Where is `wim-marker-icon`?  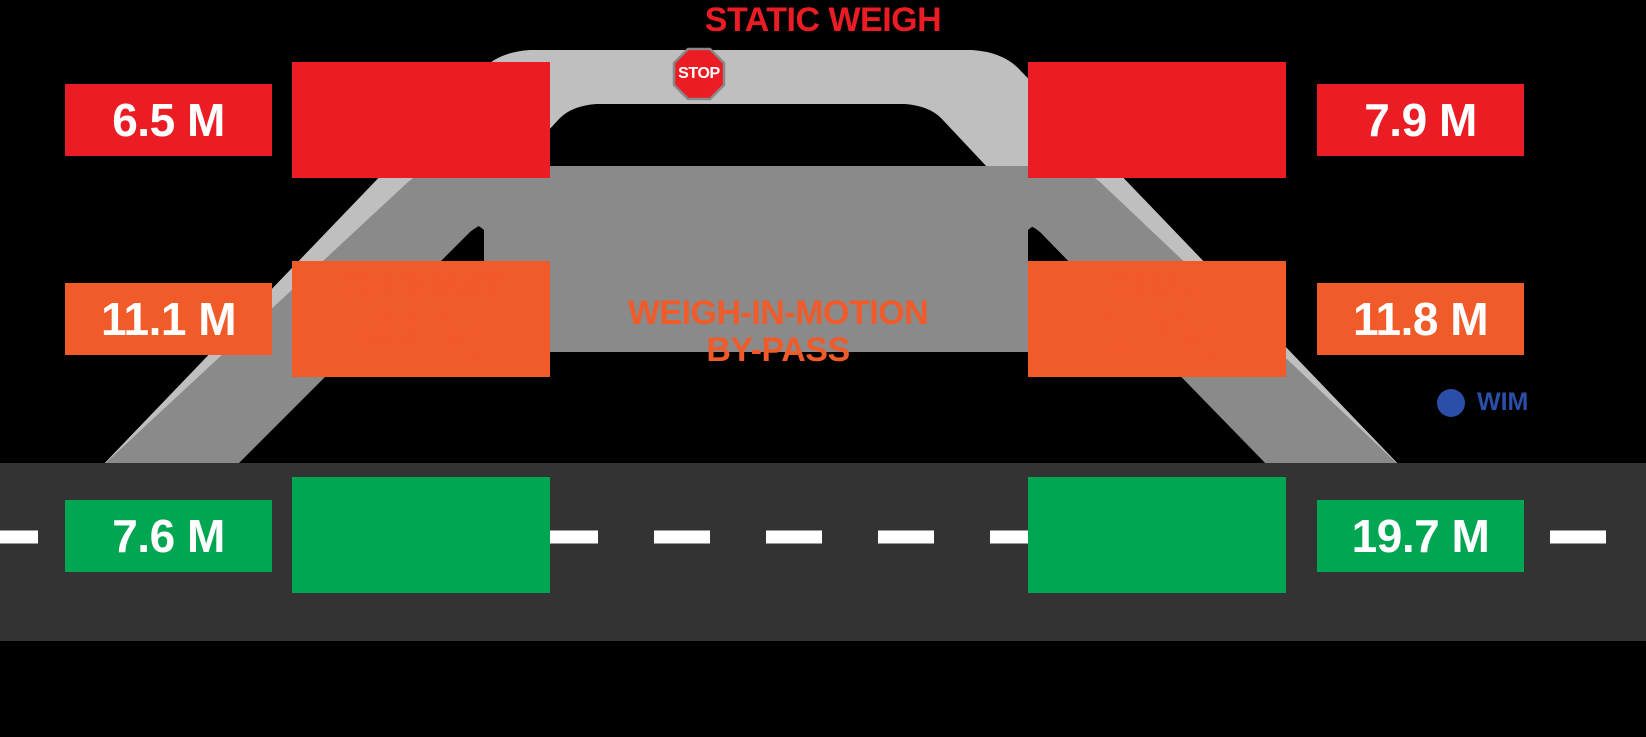 wim-marker-icon is located at coordinates (1451, 402).